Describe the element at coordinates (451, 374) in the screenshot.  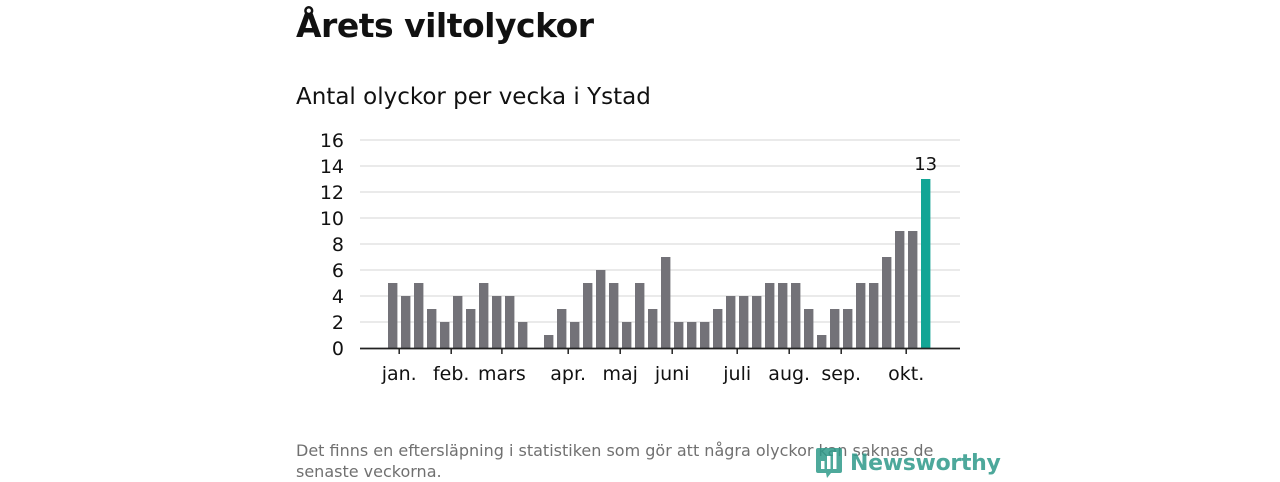
I see `x-tick-label: feb.` at that location.